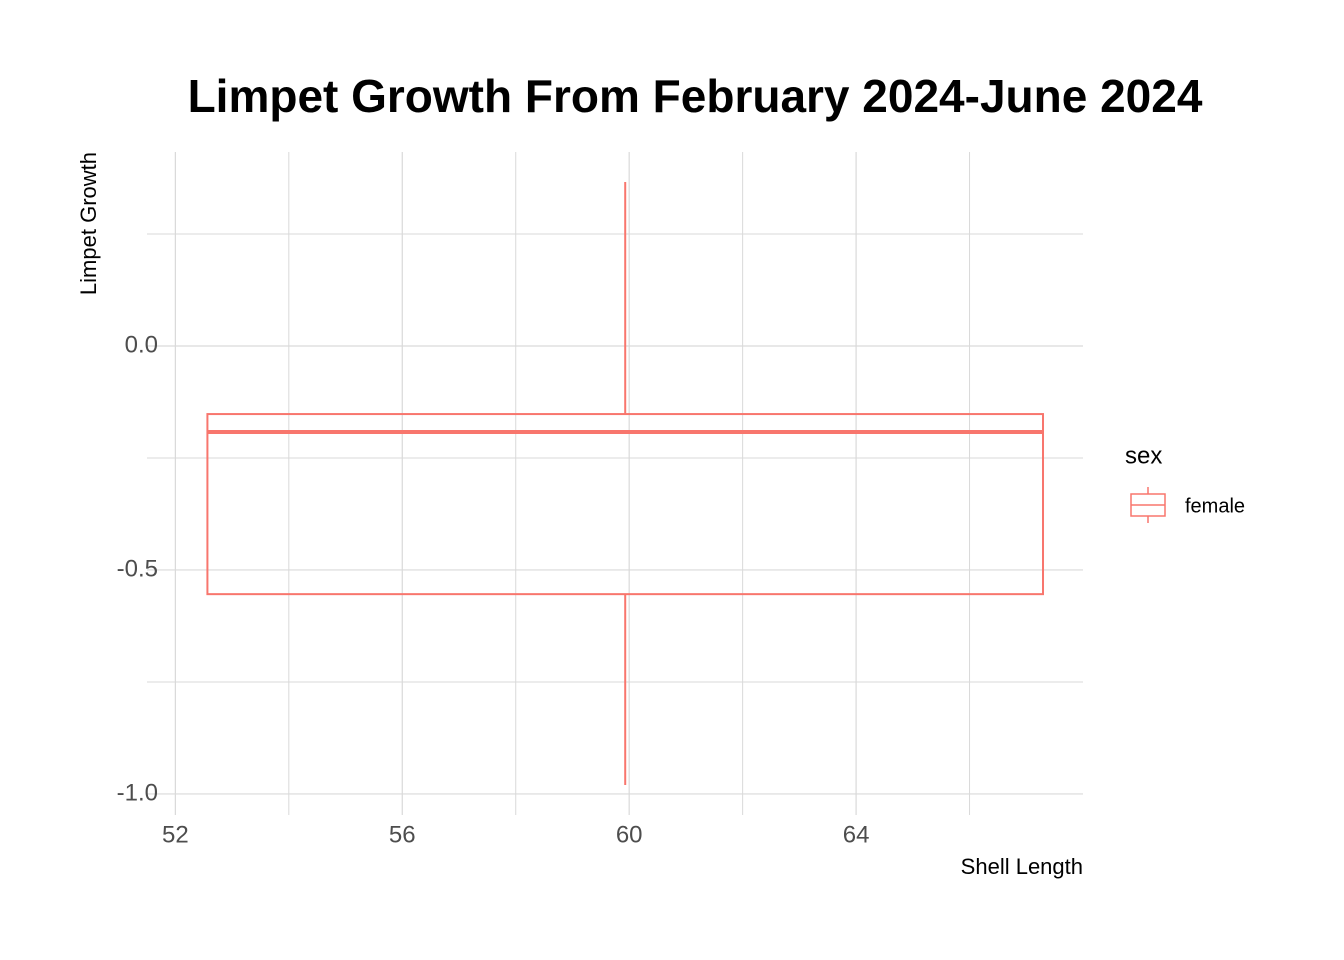  Describe the element at coordinates (175, 834) in the screenshot. I see `x-tick-label: 52` at that location.